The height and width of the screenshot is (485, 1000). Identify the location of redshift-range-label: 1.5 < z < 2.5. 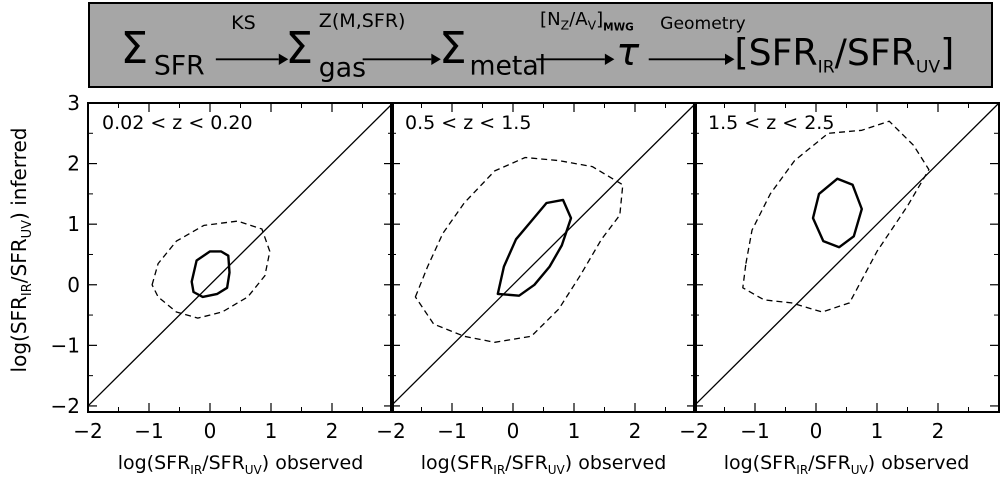
(771, 123).